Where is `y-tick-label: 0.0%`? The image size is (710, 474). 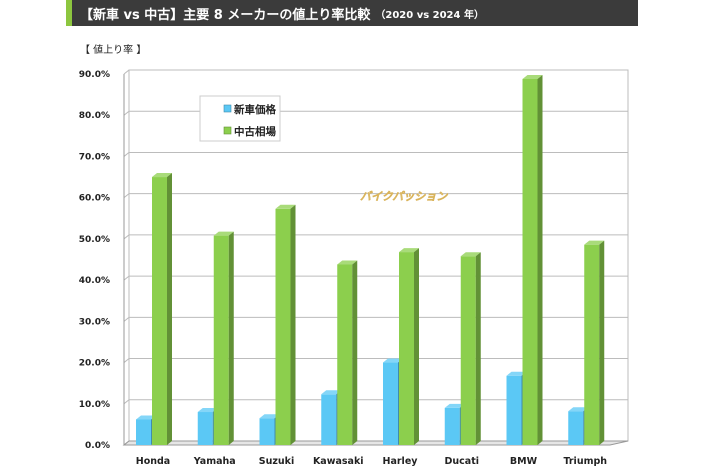 y-tick-label: 0.0% is located at coordinates (97, 446).